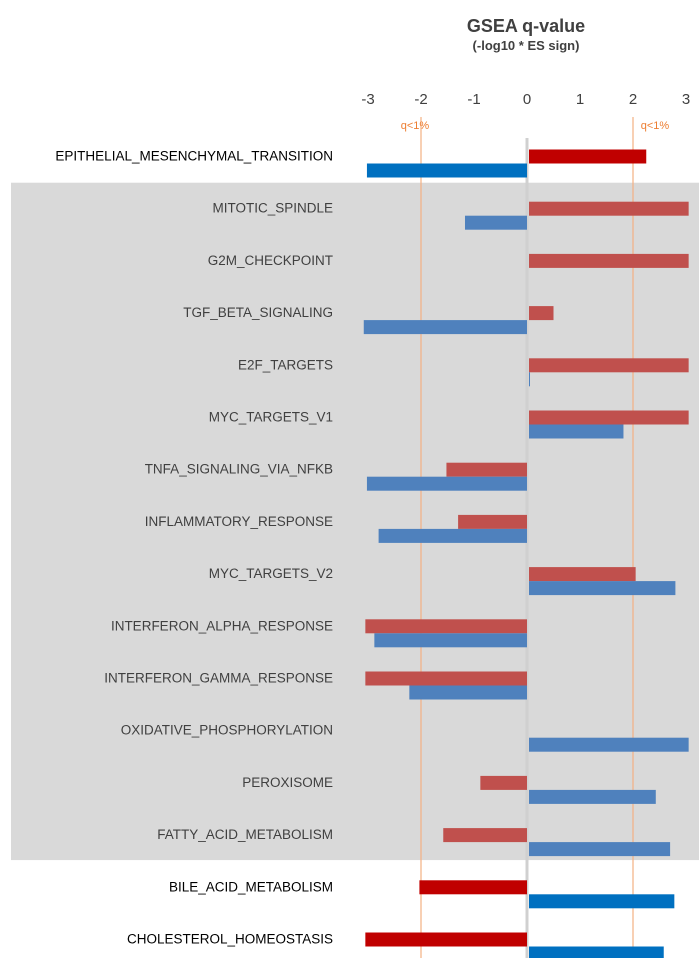  What do you see at coordinates (222, 625) in the screenshot?
I see `category-label: INTERFERON_ALPHA_RESPONSE` at bounding box center [222, 625].